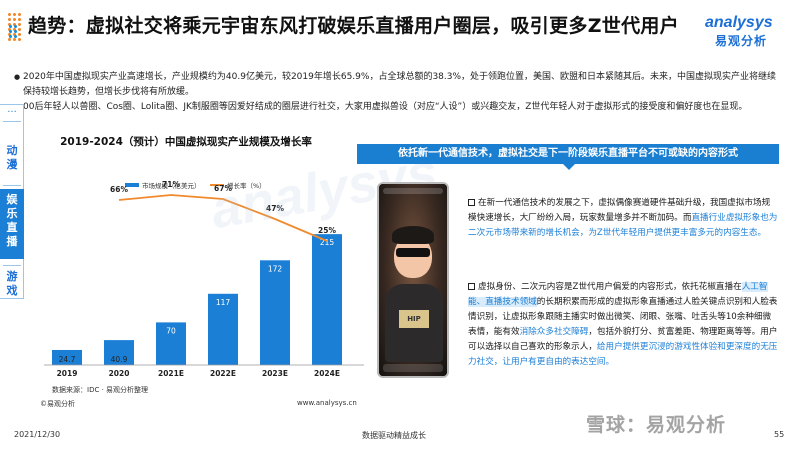  I want to click on right-banner: 依托新一代通信技术，虚拟社交是下一阶段娱乐直播平台不可或缺的内容形式, so click(568, 157).